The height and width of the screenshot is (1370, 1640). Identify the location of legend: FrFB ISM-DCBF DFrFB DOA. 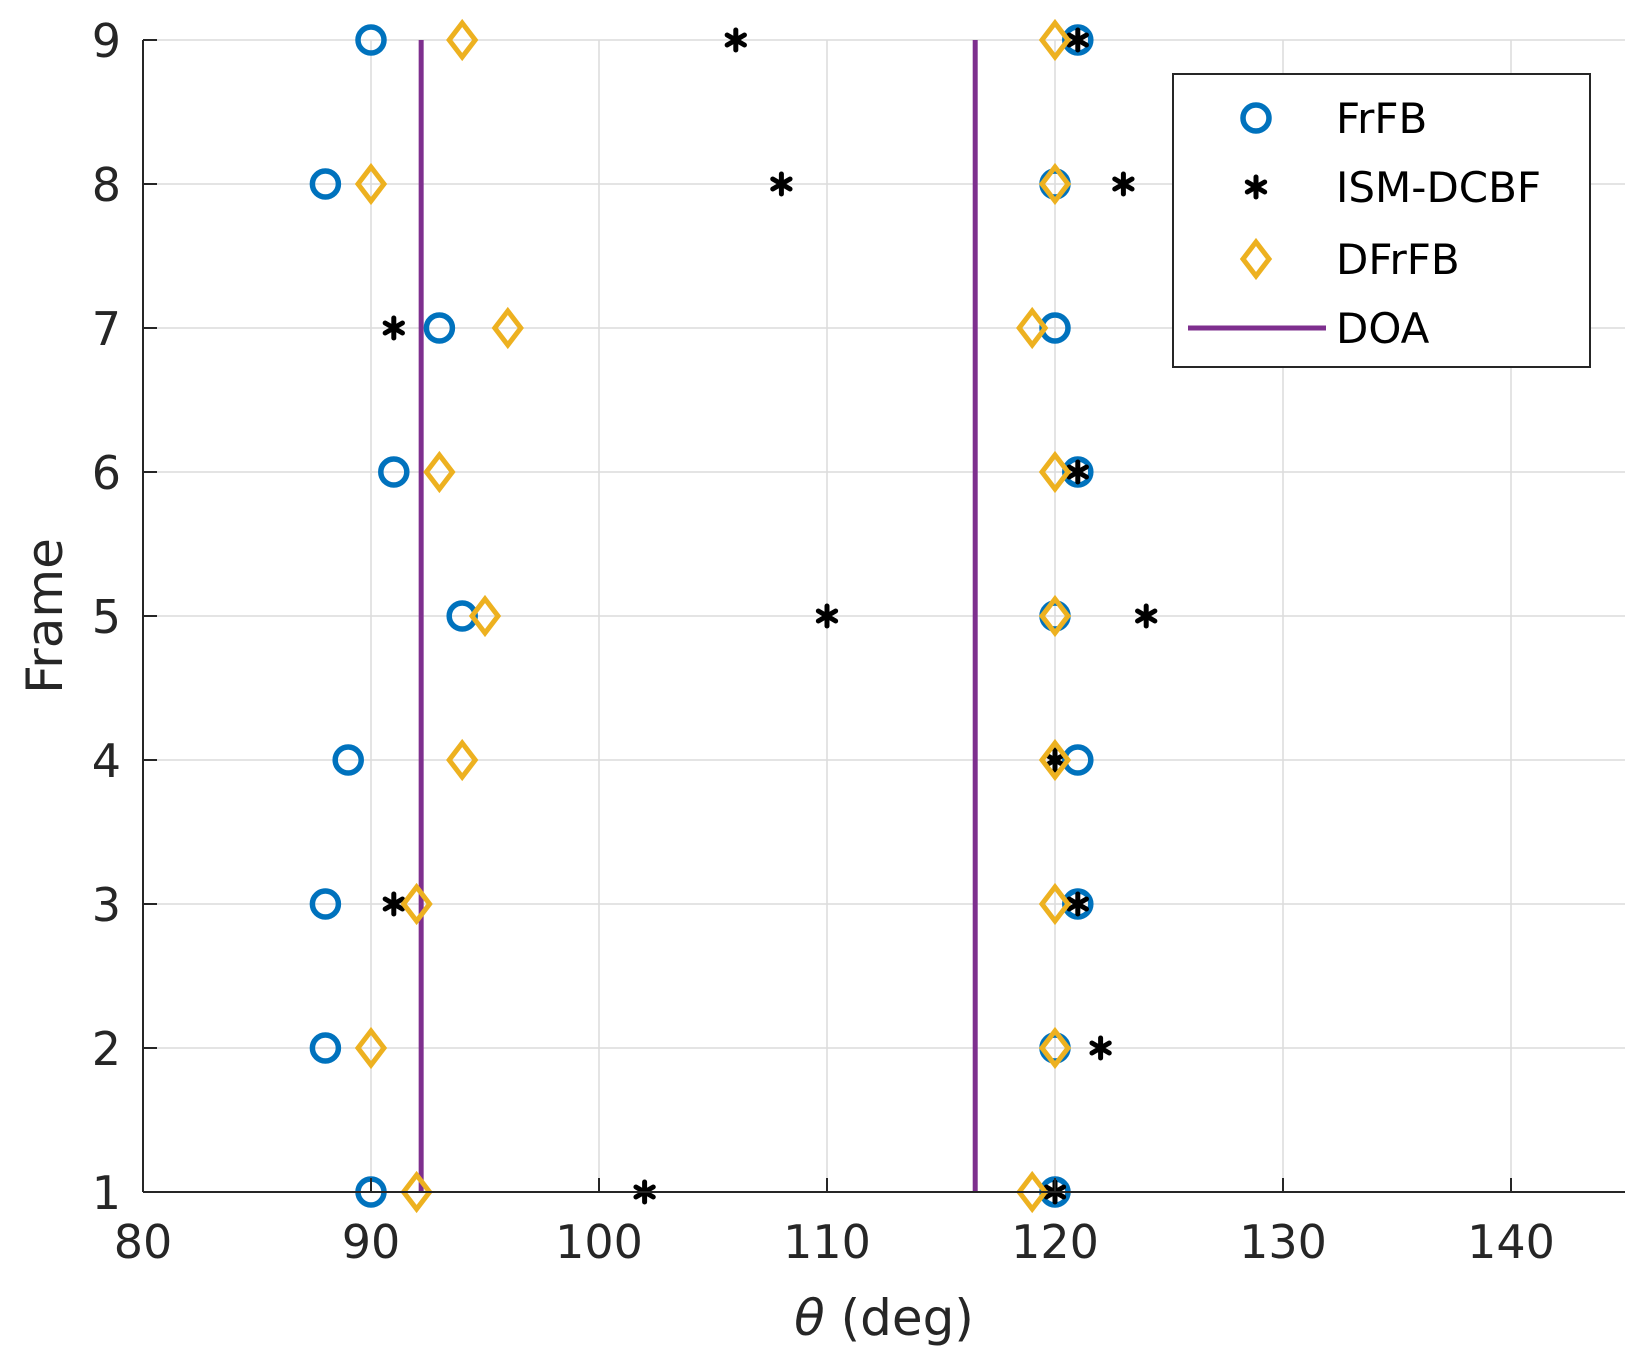
(1381, 220).